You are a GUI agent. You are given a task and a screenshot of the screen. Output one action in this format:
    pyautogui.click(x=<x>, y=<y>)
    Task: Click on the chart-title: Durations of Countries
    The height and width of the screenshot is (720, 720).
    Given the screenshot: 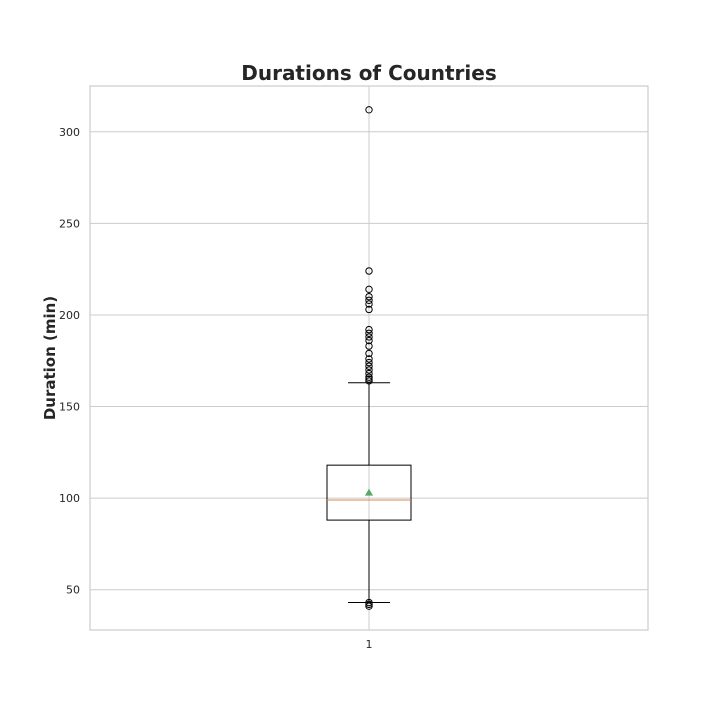 What is the action you would take?
    pyautogui.click(x=369, y=73)
    